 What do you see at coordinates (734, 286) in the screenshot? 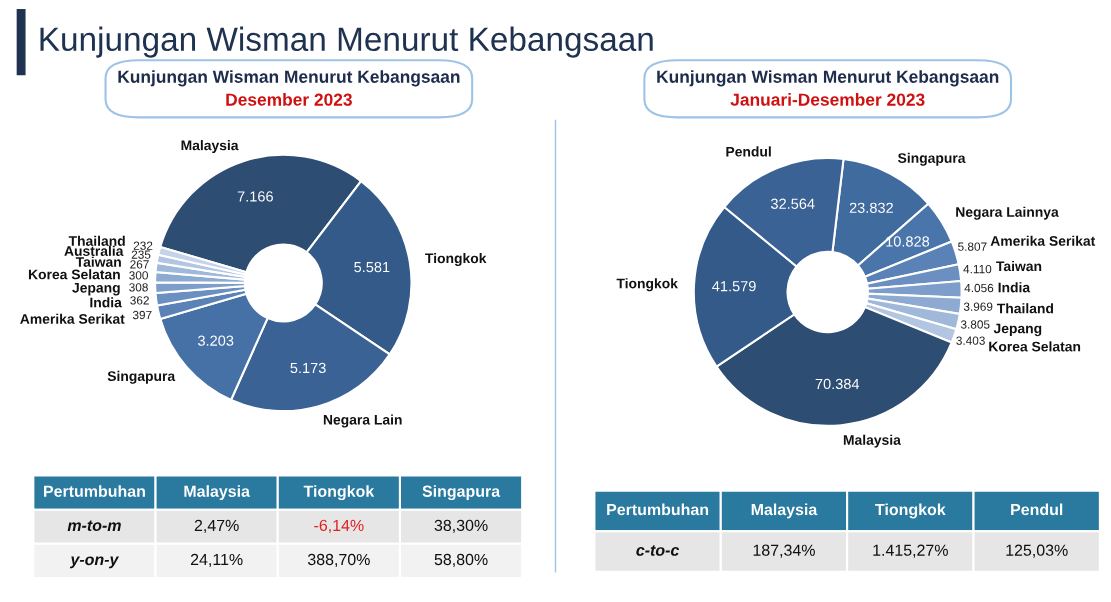
I see `data-label: 41.579` at bounding box center [734, 286].